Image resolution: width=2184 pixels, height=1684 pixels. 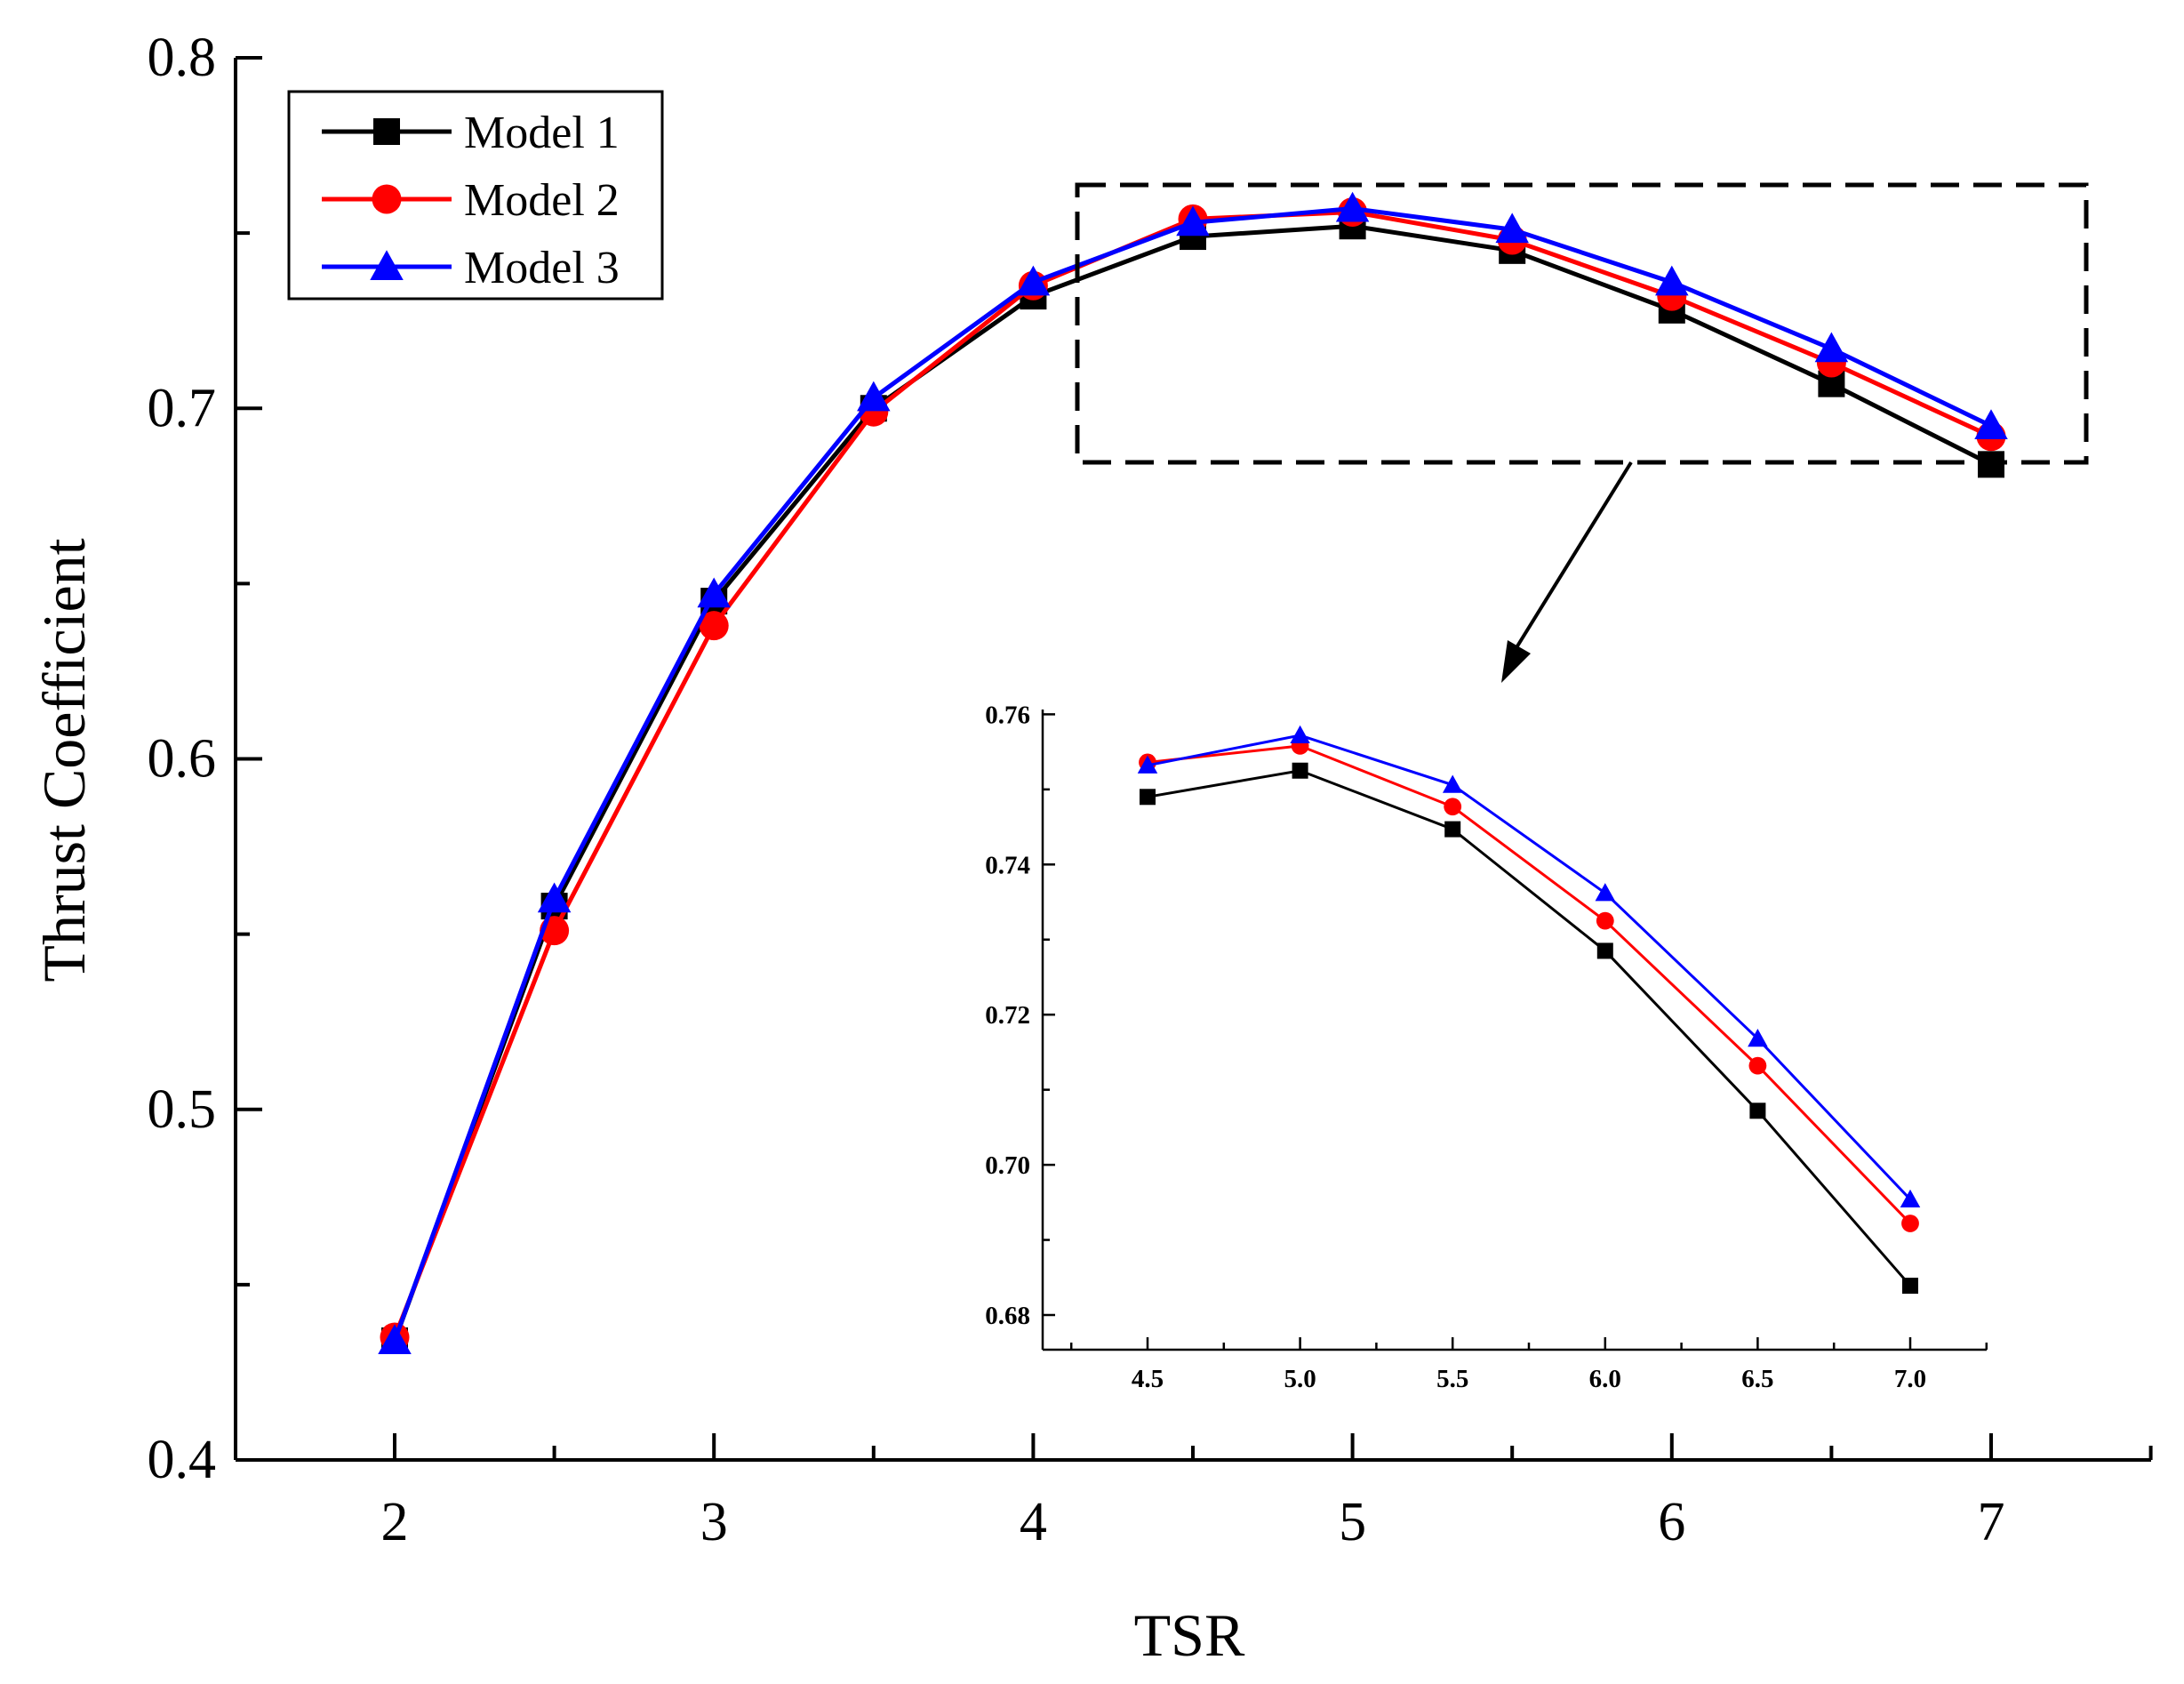 I want to click on inset-x-tick-label: 5.5, so click(x=1452, y=1379).